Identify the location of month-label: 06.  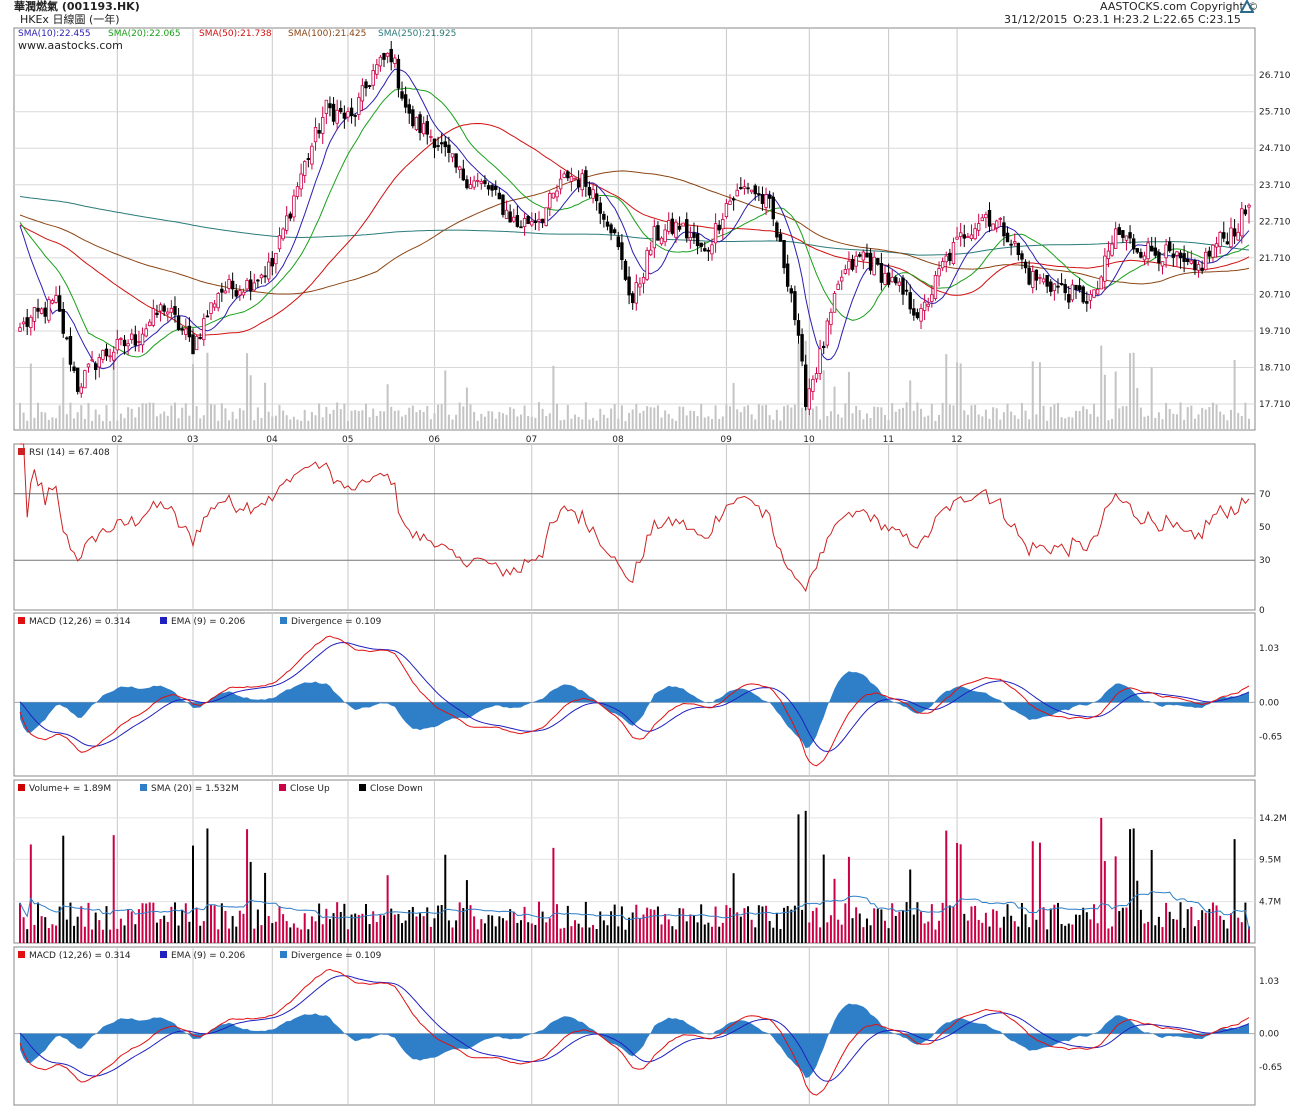
(434, 440).